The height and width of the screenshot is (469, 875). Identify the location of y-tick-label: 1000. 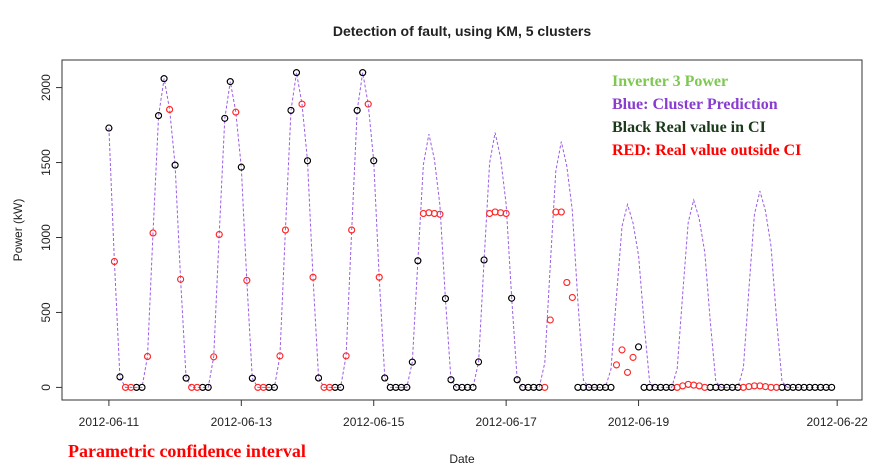
(46, 237).